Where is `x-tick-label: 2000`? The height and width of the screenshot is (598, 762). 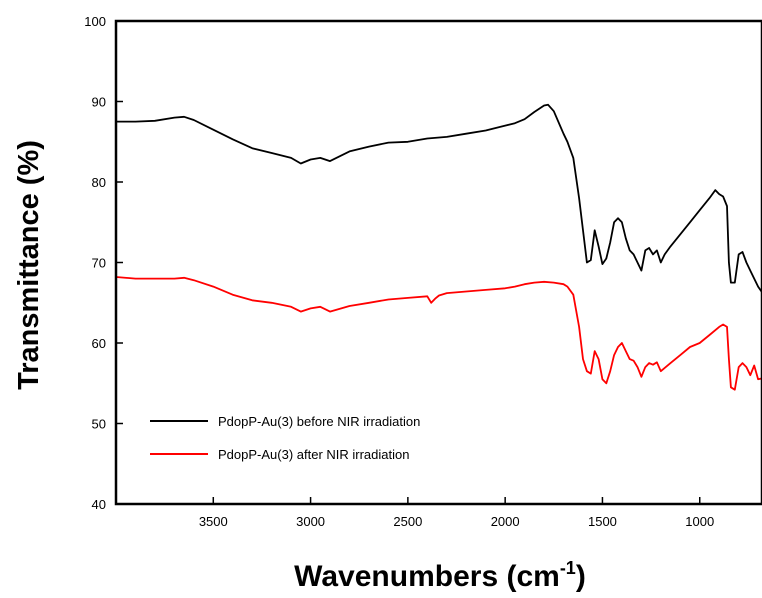 x-tick-label: 2000 is located at coordinates (505, 521).